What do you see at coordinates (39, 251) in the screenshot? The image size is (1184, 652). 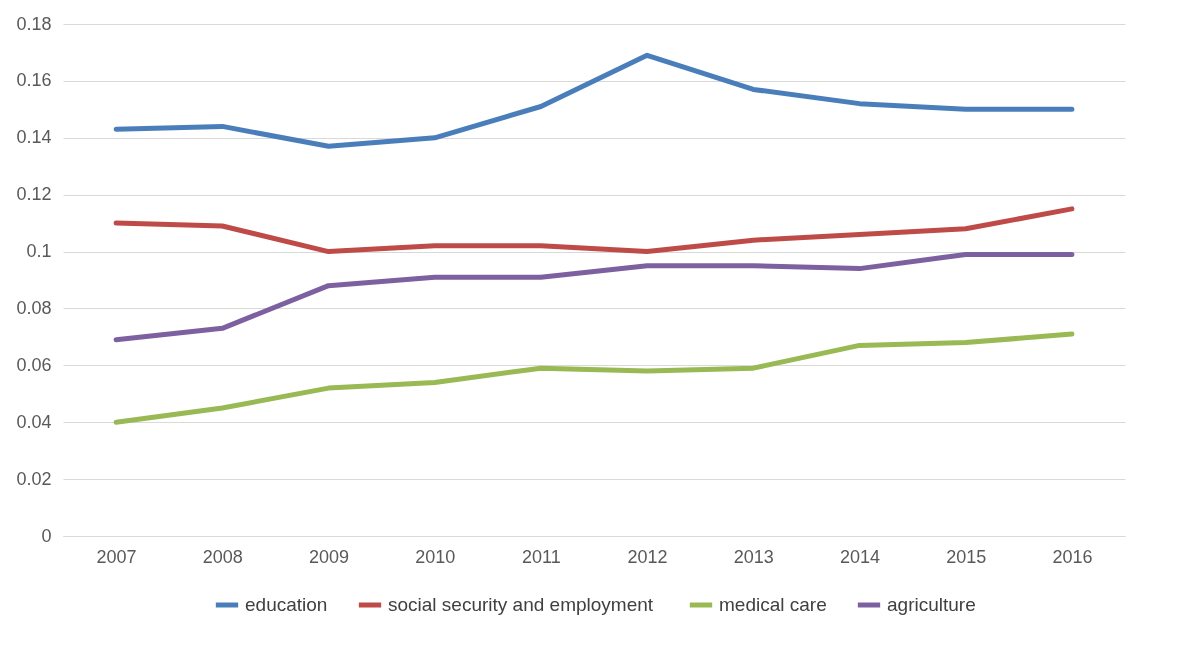 I see `y-tick-label: 0.1` at bounding box center [39, 251].